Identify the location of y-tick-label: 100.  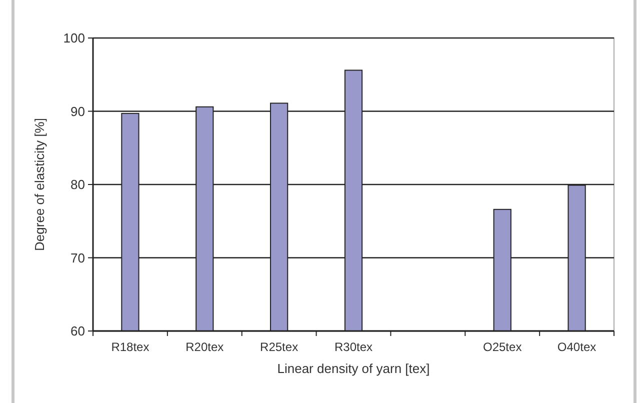
(74, 38).